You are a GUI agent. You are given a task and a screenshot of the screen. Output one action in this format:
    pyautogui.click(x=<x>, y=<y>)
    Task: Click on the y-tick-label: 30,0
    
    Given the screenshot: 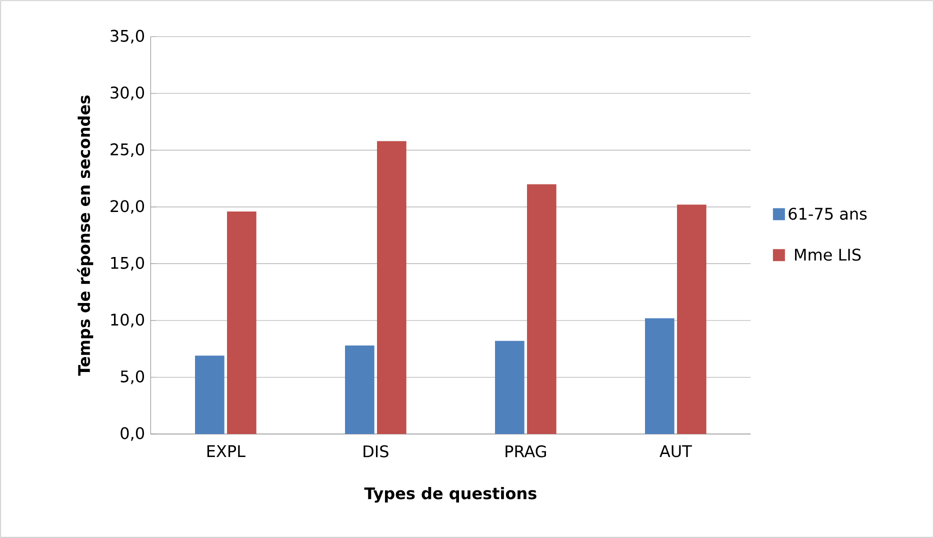 What is the action you would take?
    pyautogui.click(x=127, y=93)
    